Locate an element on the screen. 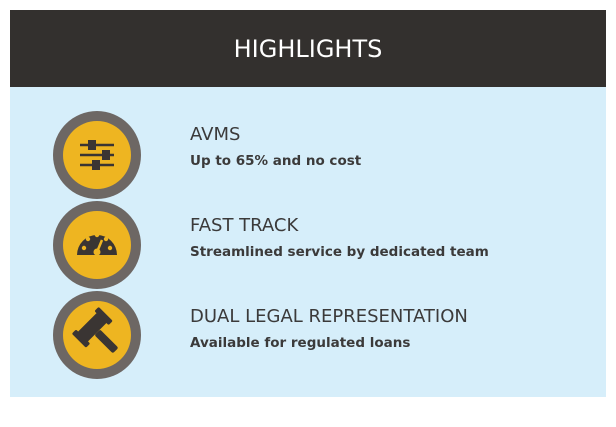  gavel-icon is located at coordinates (97, 335).